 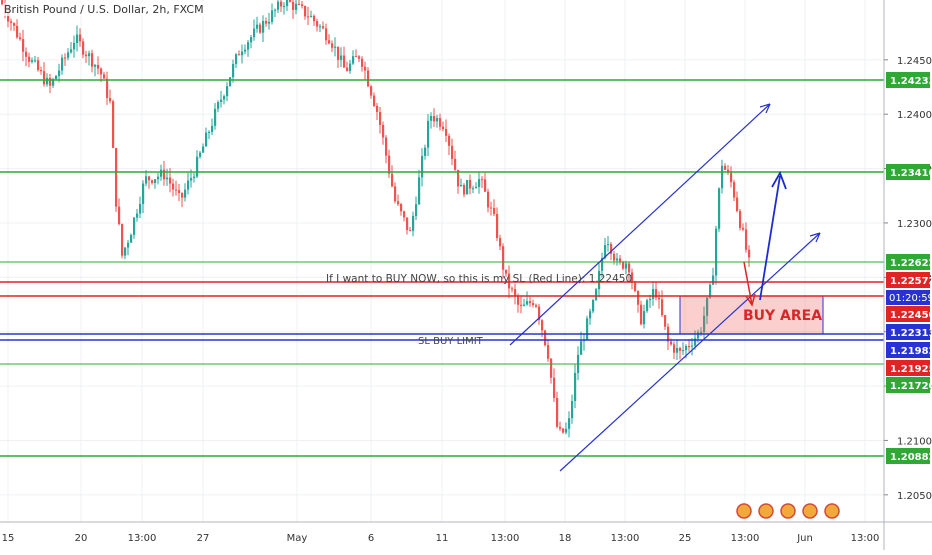 What do you see at coordinates (911, 457) in the screenshot?
I see `price-label-text: 1.20882` at bounding box center [911, 457].